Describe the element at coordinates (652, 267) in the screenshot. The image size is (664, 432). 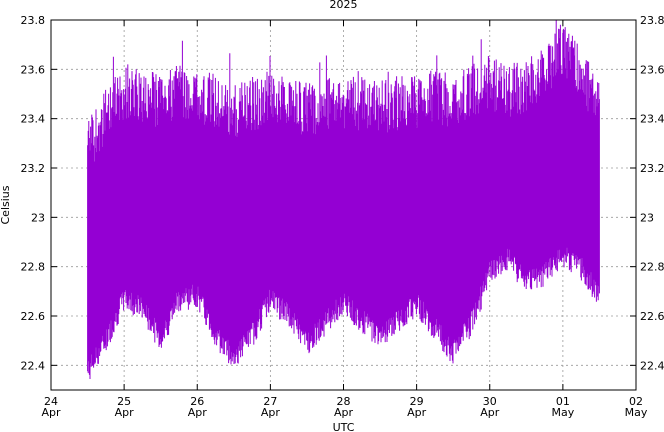
I see `y-tick-label-right: 22.8` at that location.